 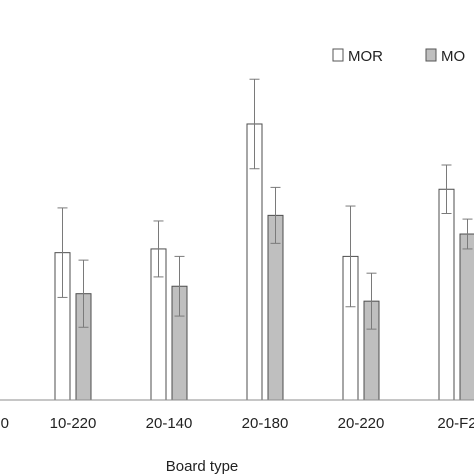 What do you see at coordinates (5, 423) in the screenshot?
I see `x-tick-label: 0` at bounding box center [5, 423].